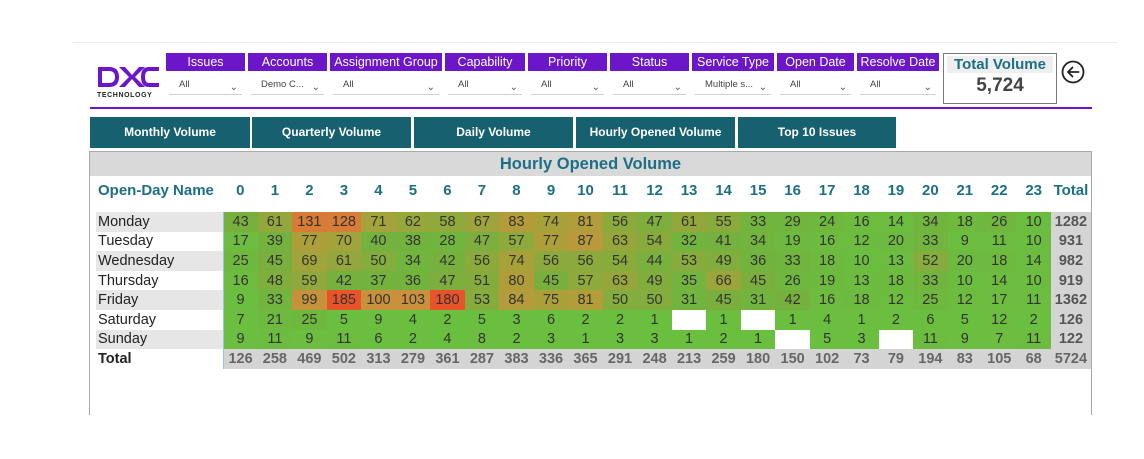  I want to click on column-total: 73, so click(861, 359).